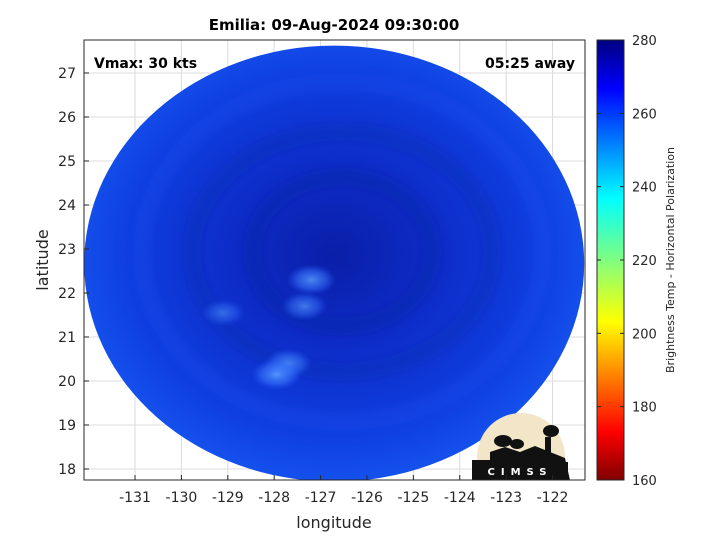  Describe the element at coordinates (644, 114) in the screenshot. I see `colorbar-tick-label: 260` at that location.